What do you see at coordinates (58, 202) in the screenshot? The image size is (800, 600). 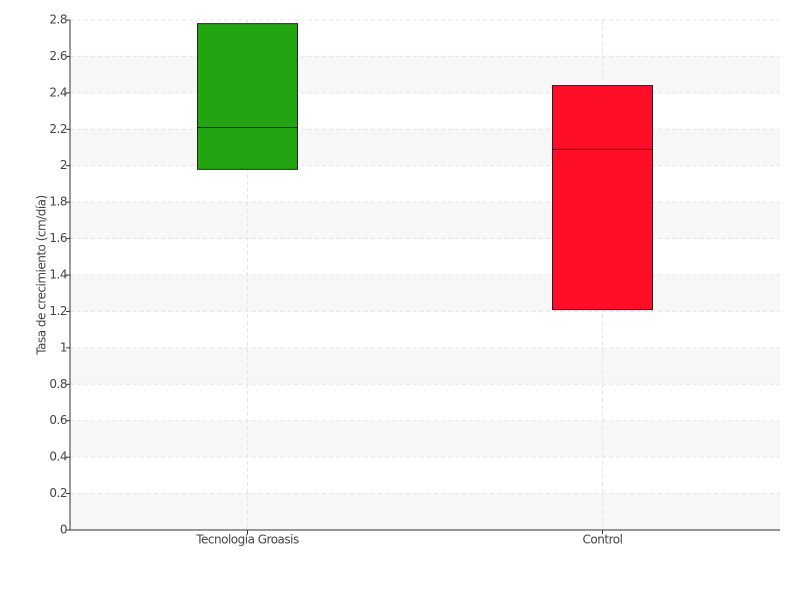 I see `y-tick-label: 1.8` at bounding box center [58, 202].